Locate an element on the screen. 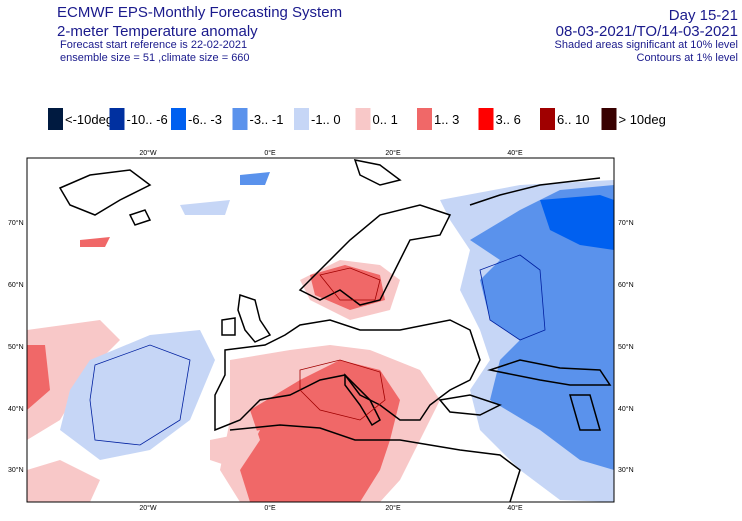 This screenshot has height=521, width=742. legend-label: 3.. 6 is located at coordinates (508, 119).